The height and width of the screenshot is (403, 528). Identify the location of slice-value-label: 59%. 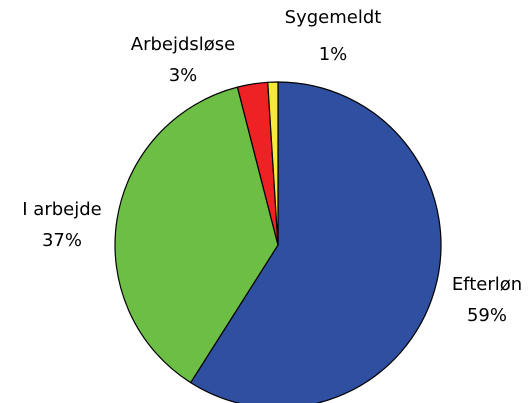
(487, 315).